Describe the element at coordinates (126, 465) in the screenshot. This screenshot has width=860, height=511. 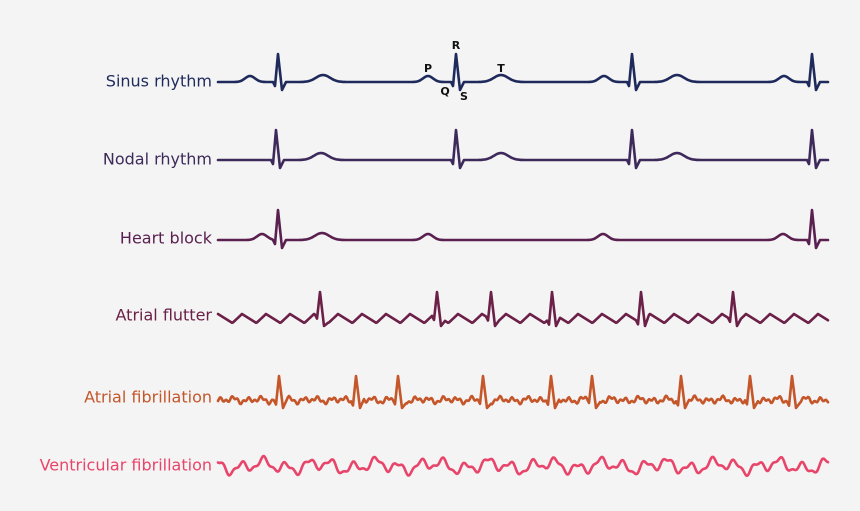
I see `rhythm-label: Ventricular fibrillation` at that location.